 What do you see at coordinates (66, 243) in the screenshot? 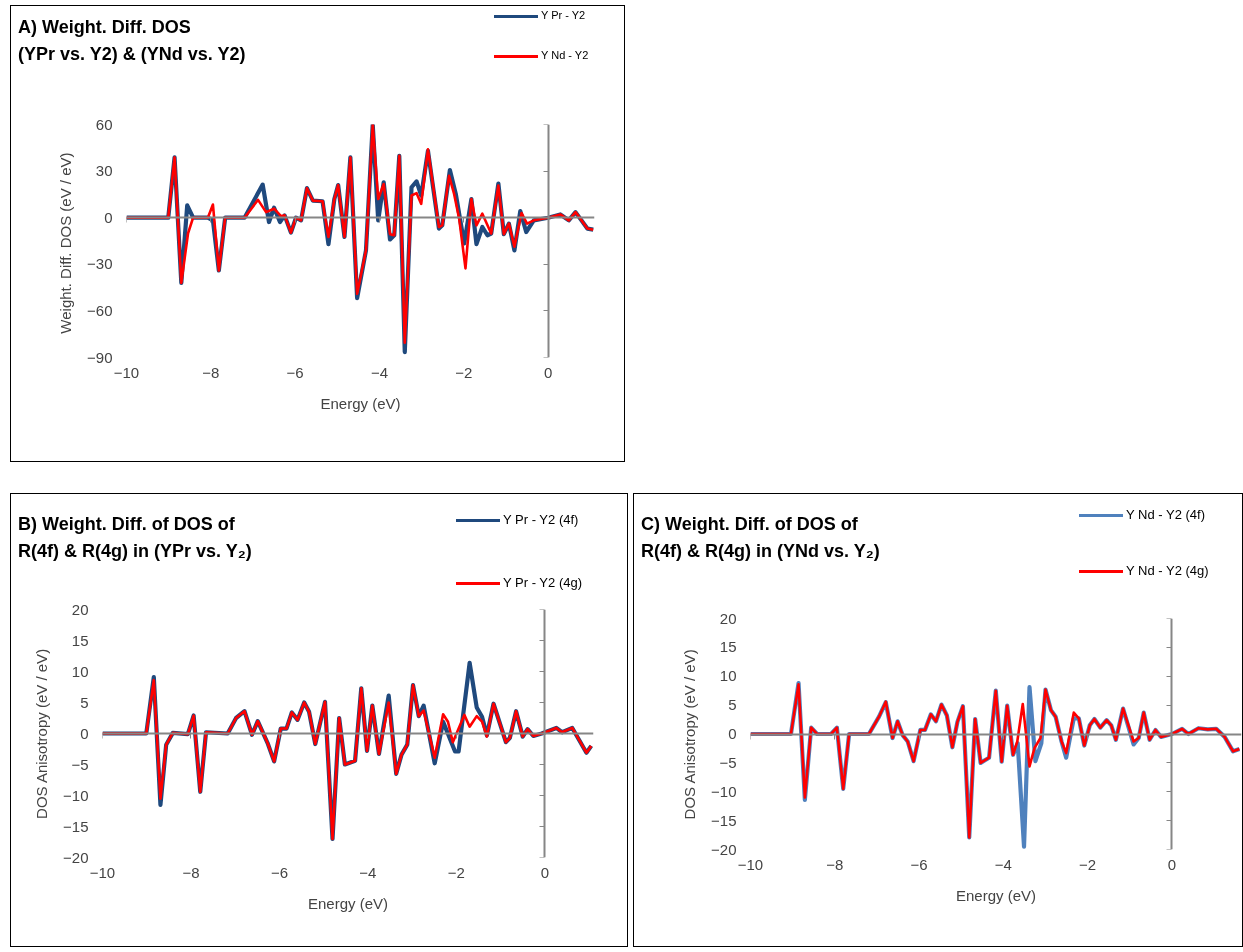
I see `y-axis-title: Weight. Diff. DOS (eV / eV)` at bounding box center [66, 243].